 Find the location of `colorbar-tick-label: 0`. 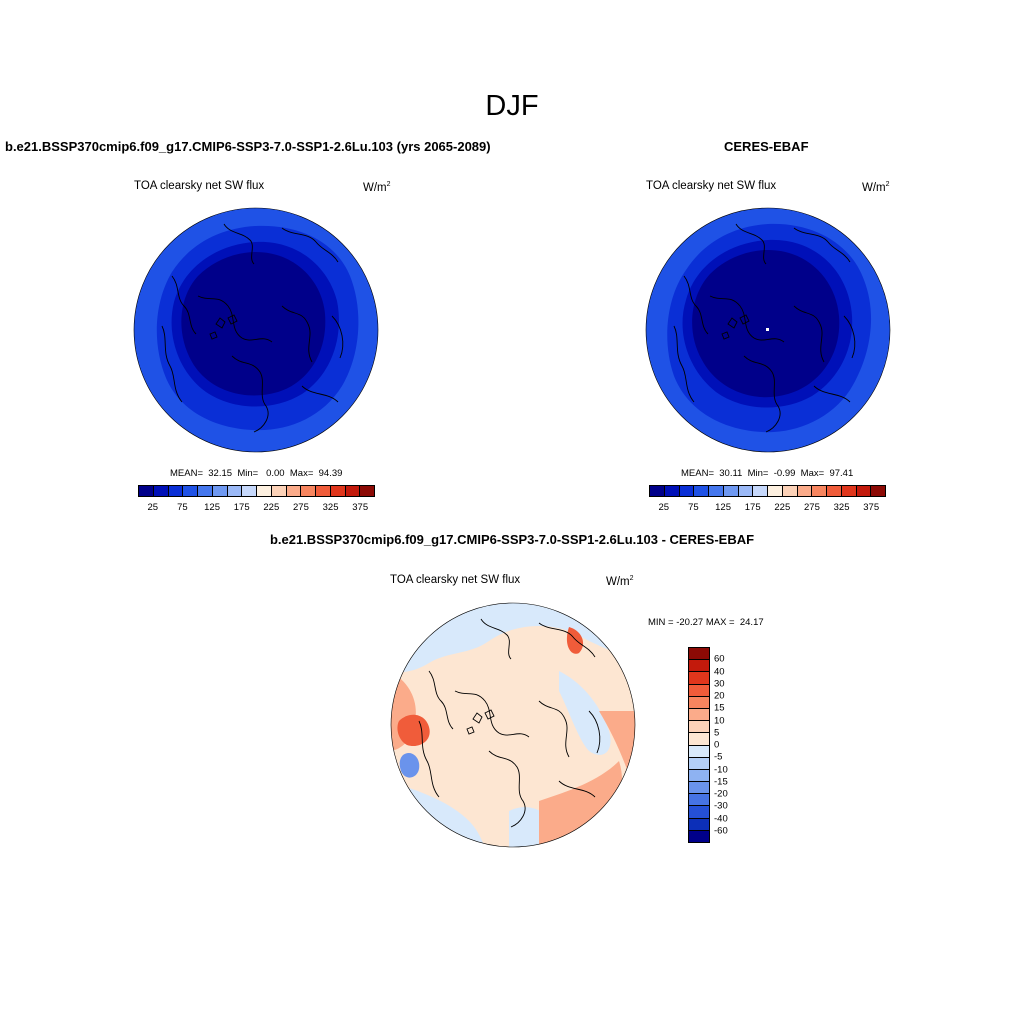

colorbar-tick-label: 0 is located at coordinates (717, 745).